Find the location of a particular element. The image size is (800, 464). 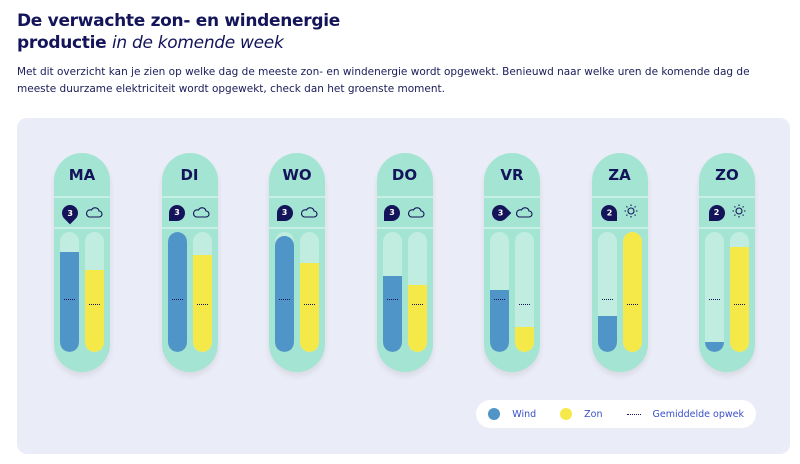

title-line-1: De verwachte zon- en windenergie is located at coordinates (178, 21).